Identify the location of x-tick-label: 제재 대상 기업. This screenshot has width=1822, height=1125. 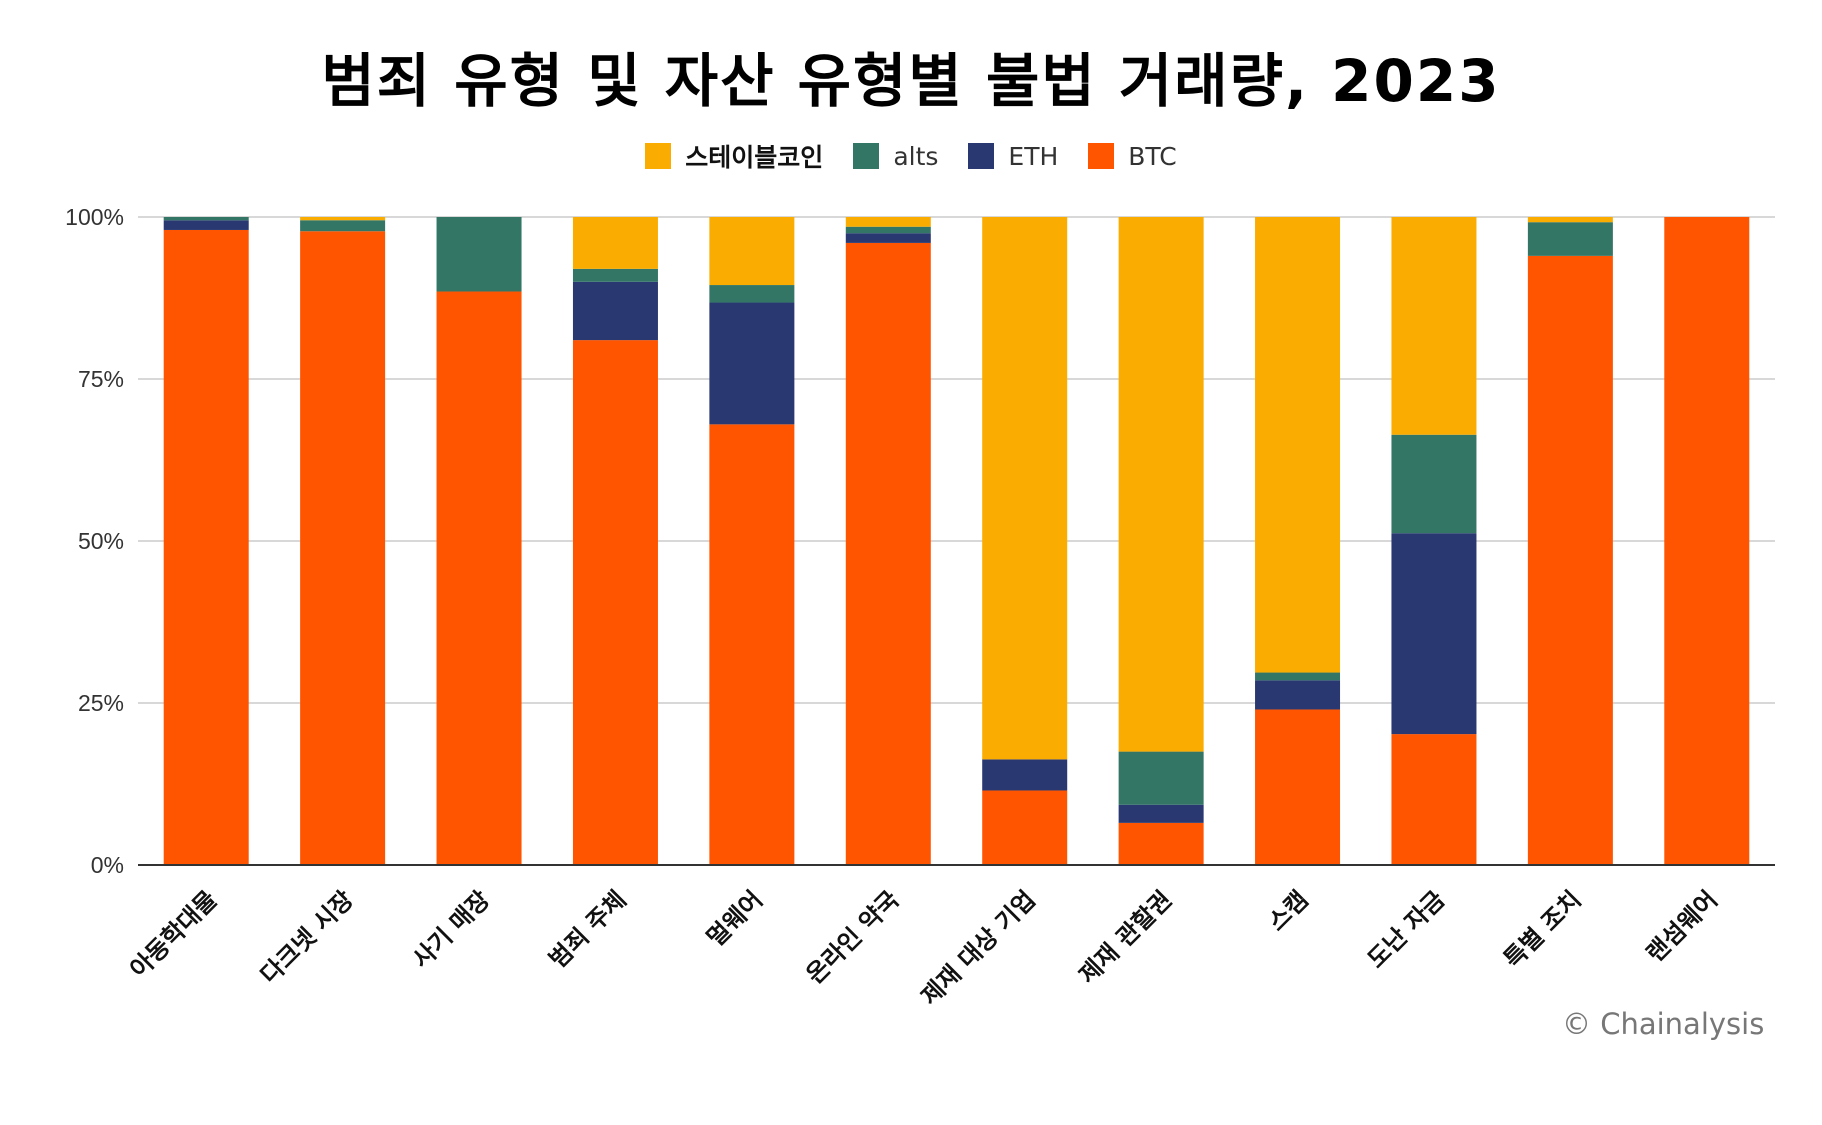
(978, 947).